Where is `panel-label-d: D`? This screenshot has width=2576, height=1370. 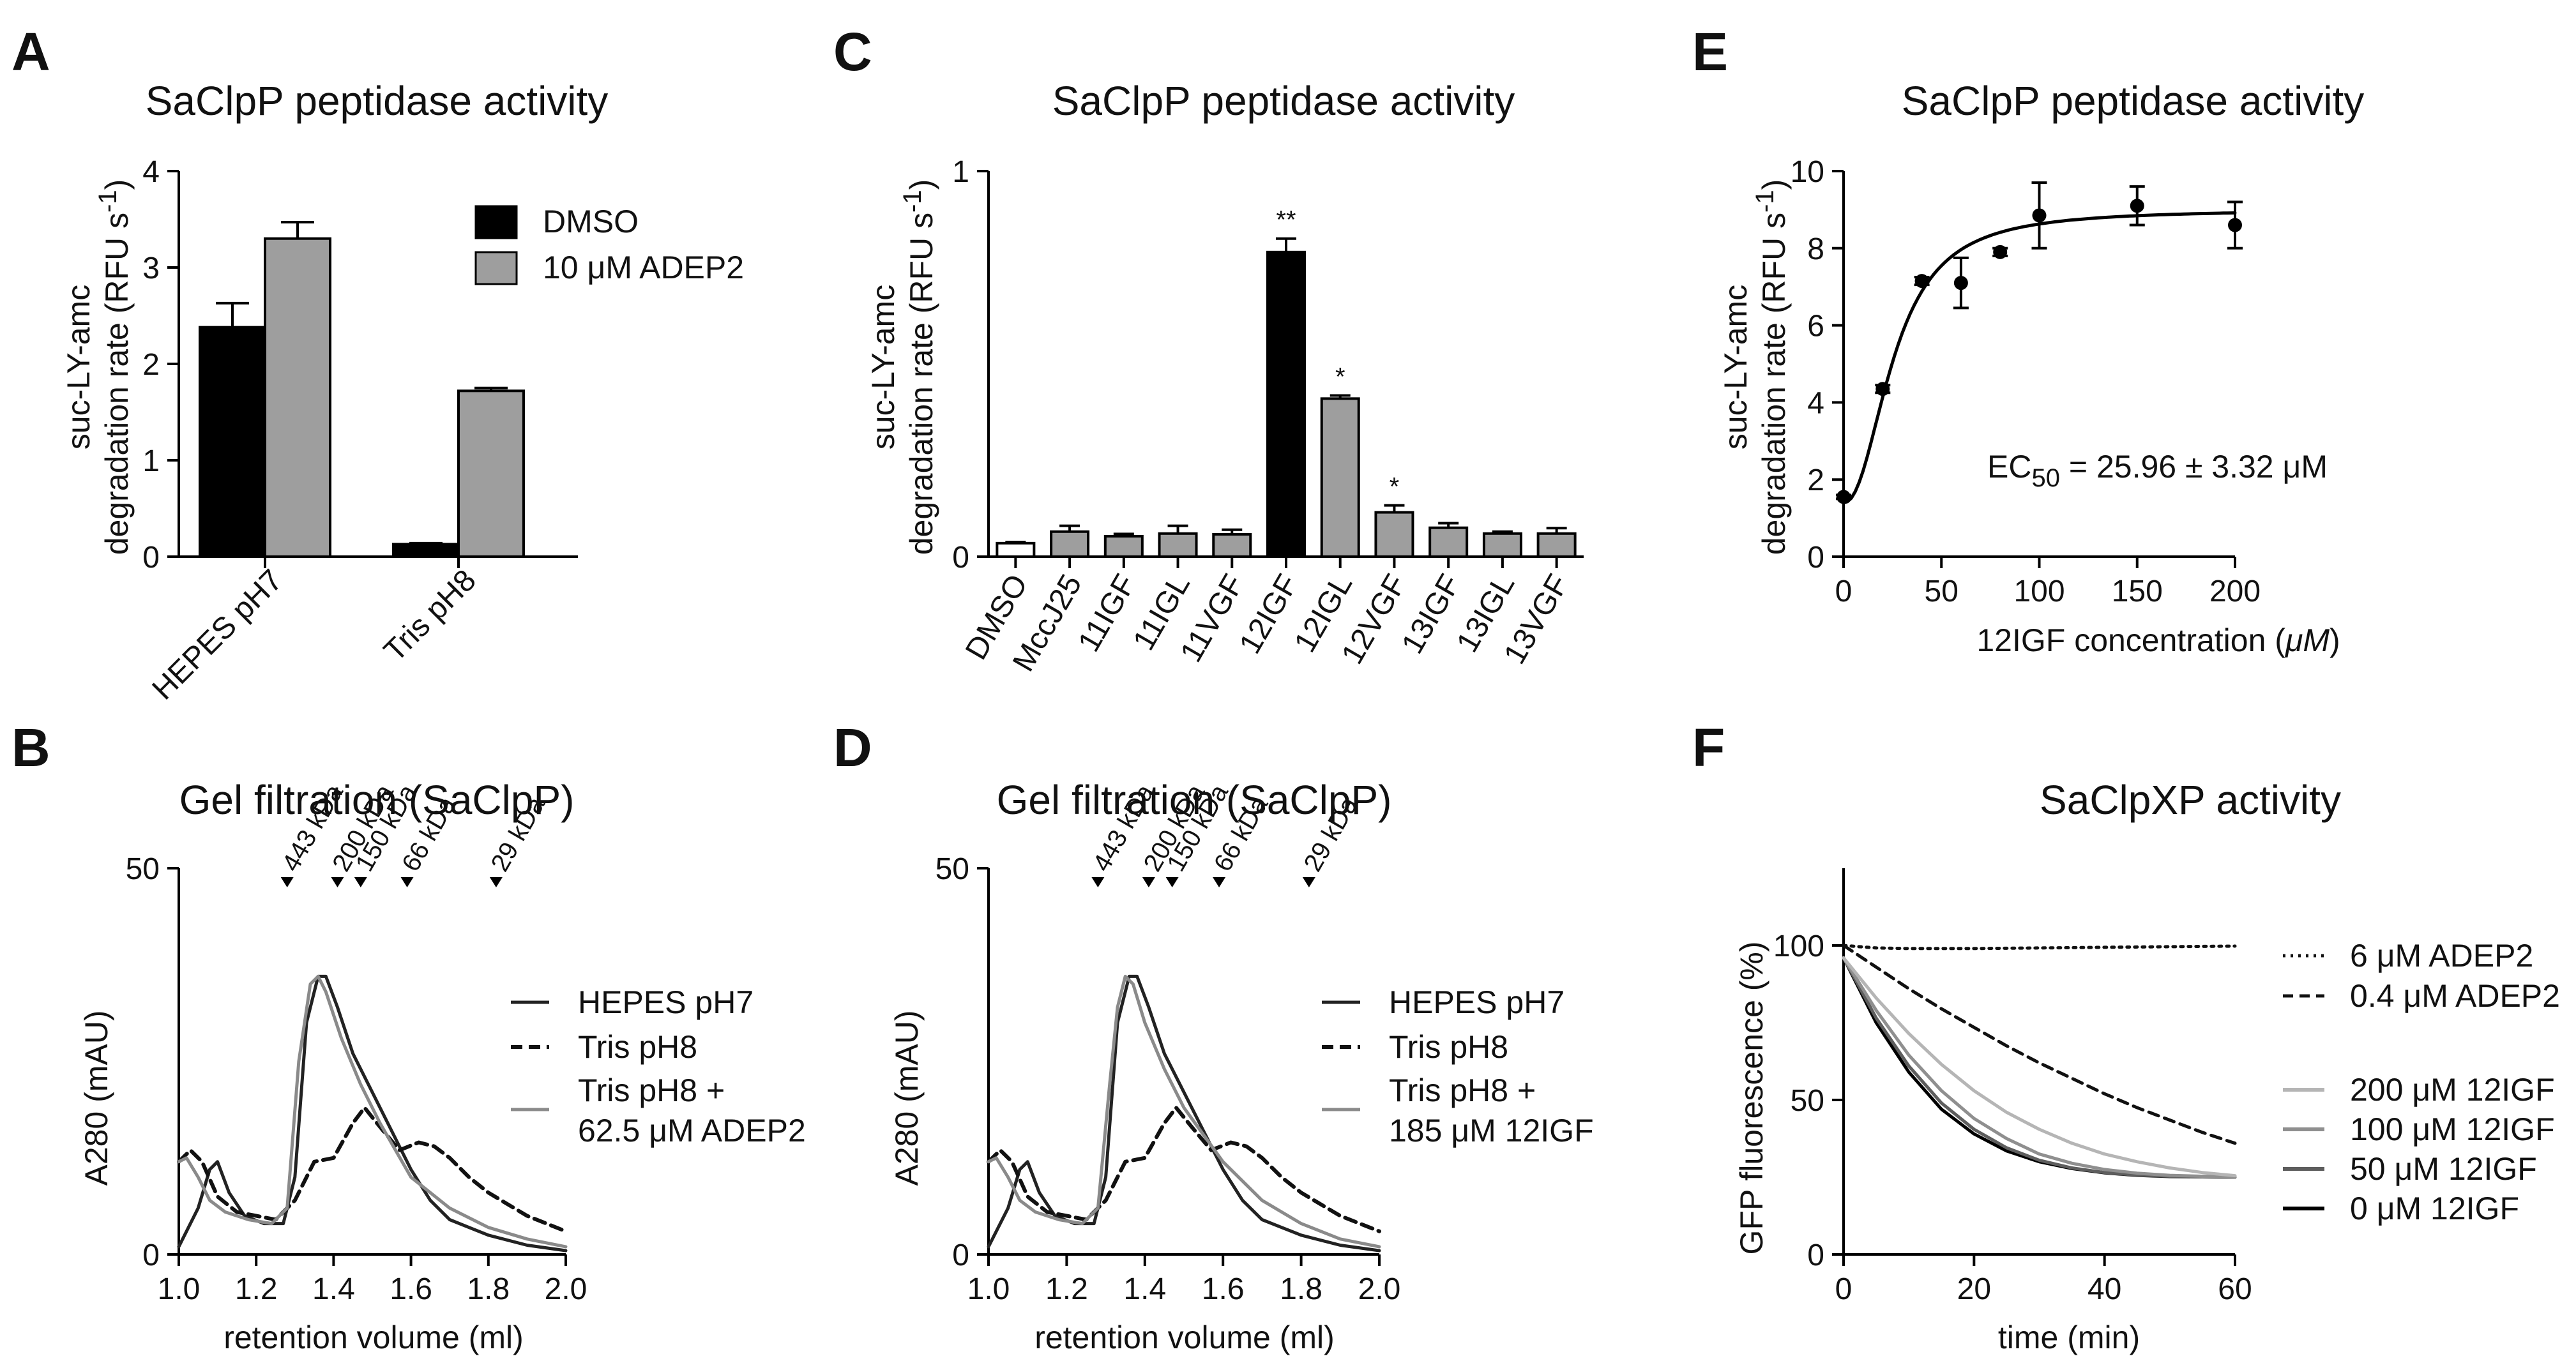
panel-label-d: D is located at coordinates (853, 748).